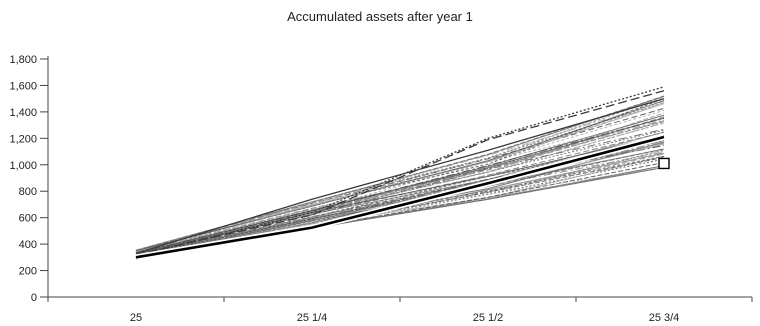  What do you see at coordinates (136, 318) in the screenshot?
I see `x-tick-label: 25` at bounding box center [136, 318].